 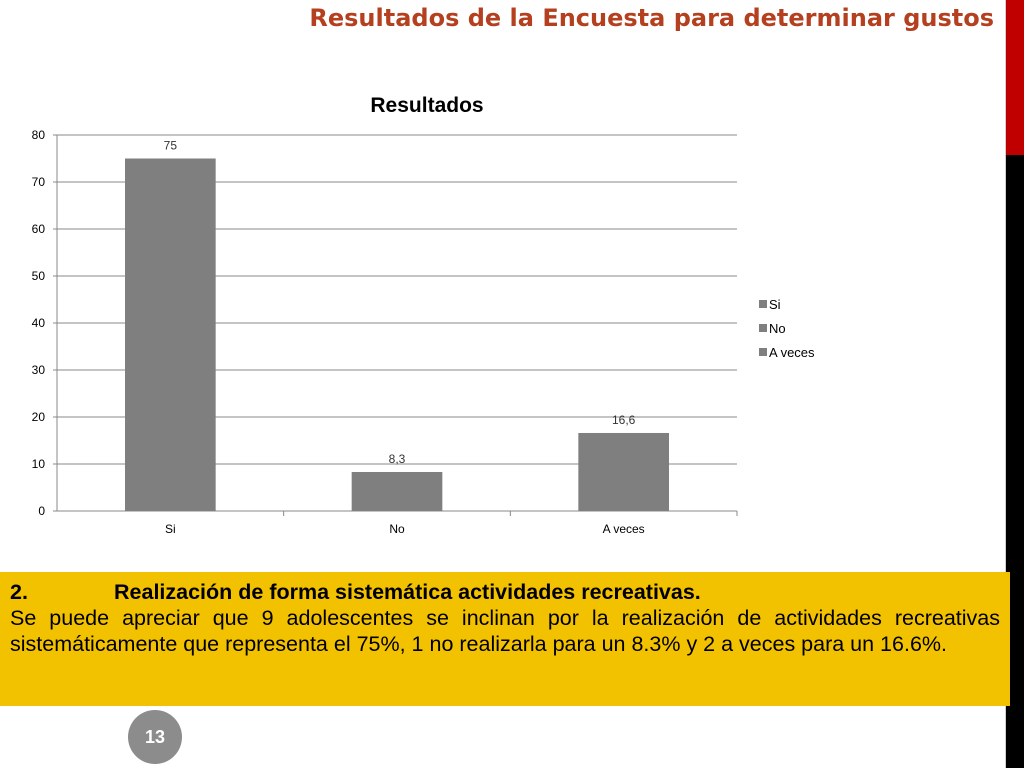 I want to click on data-label: 8,3, so click(x=397, y=459).